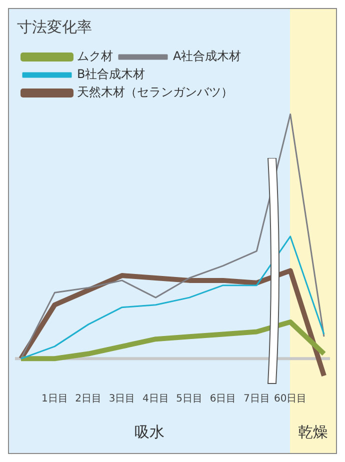  Describe the element at coordinates (290, 399) in the screenshot. I see `x-tick-label: 60日目` at that location.